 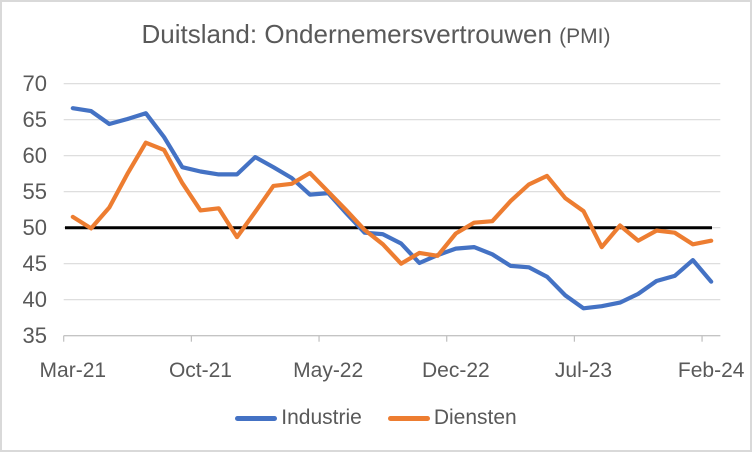 I want to click on legend-label-diensten: Diensten, so click(x=475, y=417).